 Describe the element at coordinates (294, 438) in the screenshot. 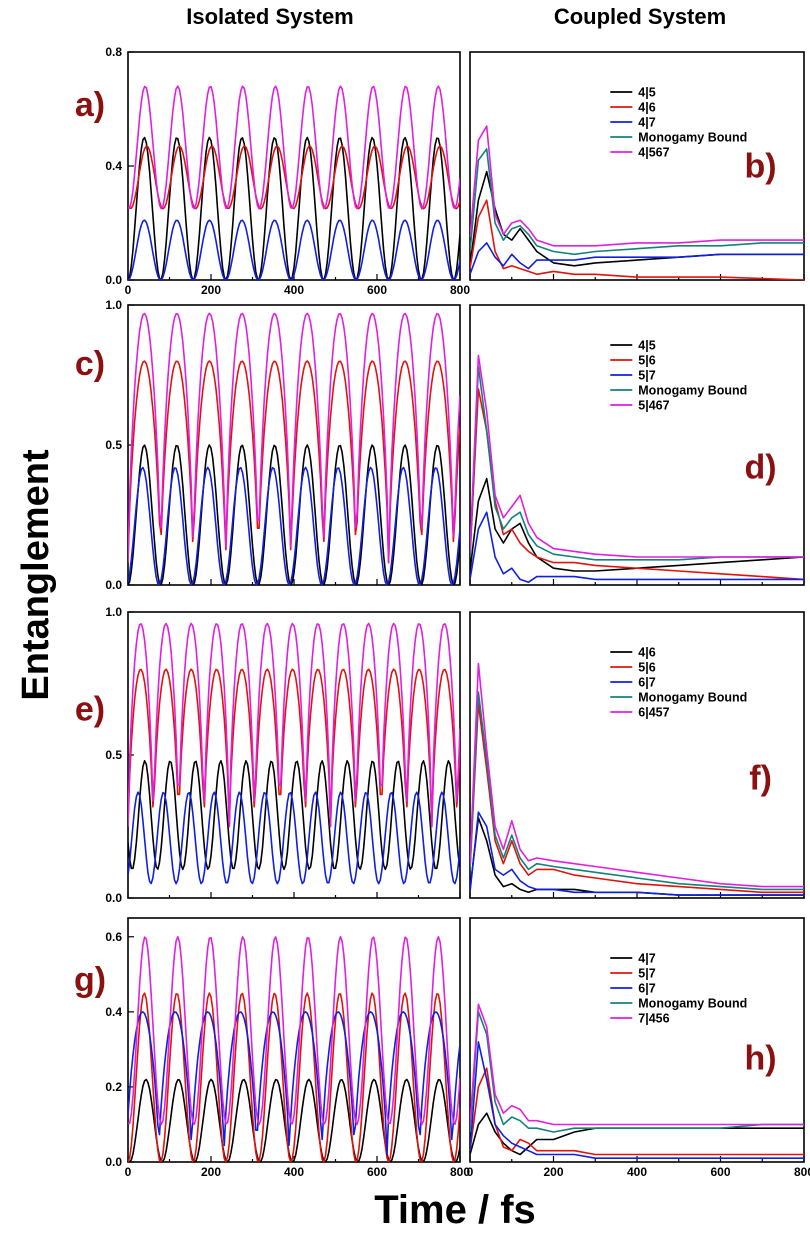

I see `series-line-c-magenta` at that location.